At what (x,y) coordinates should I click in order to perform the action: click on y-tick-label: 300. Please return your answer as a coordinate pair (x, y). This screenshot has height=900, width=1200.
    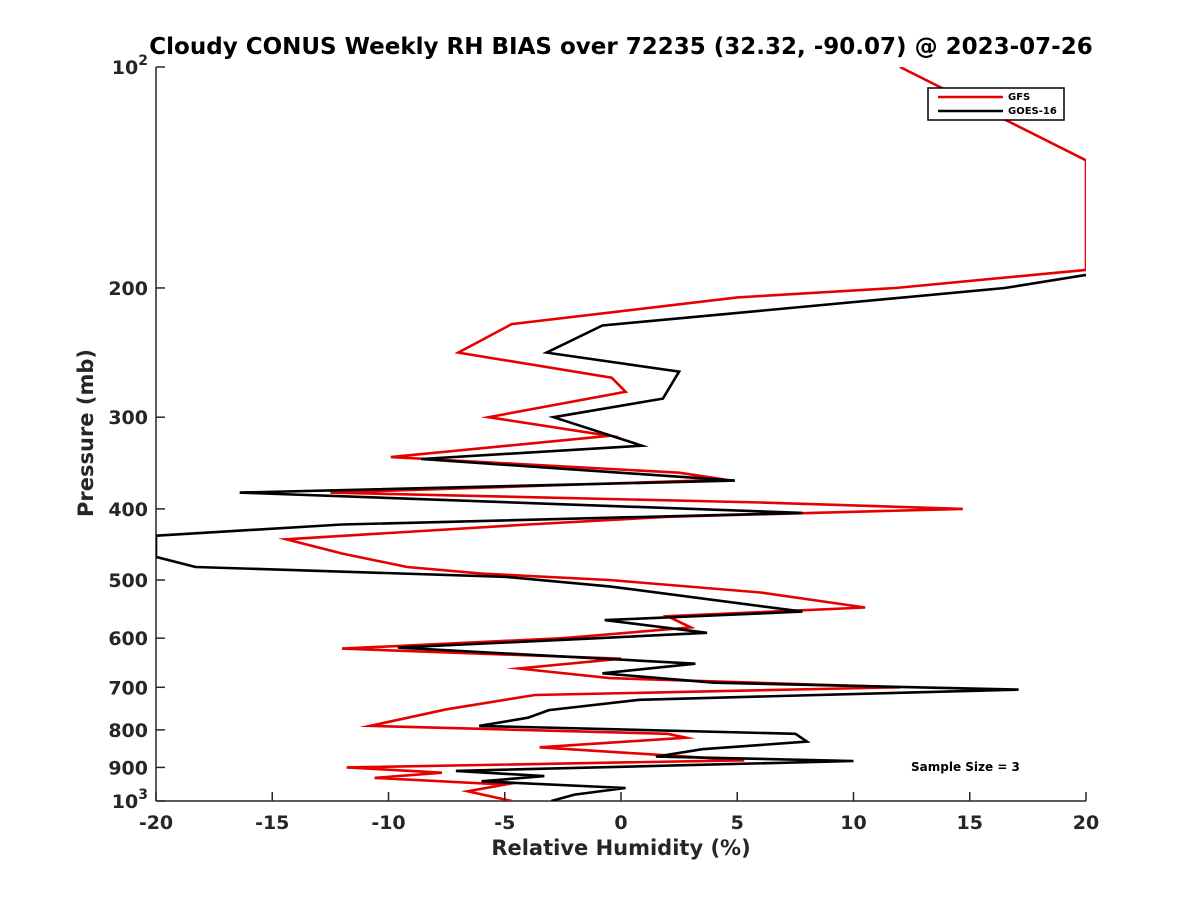
    Looking at the image, I should click on (128, 418).